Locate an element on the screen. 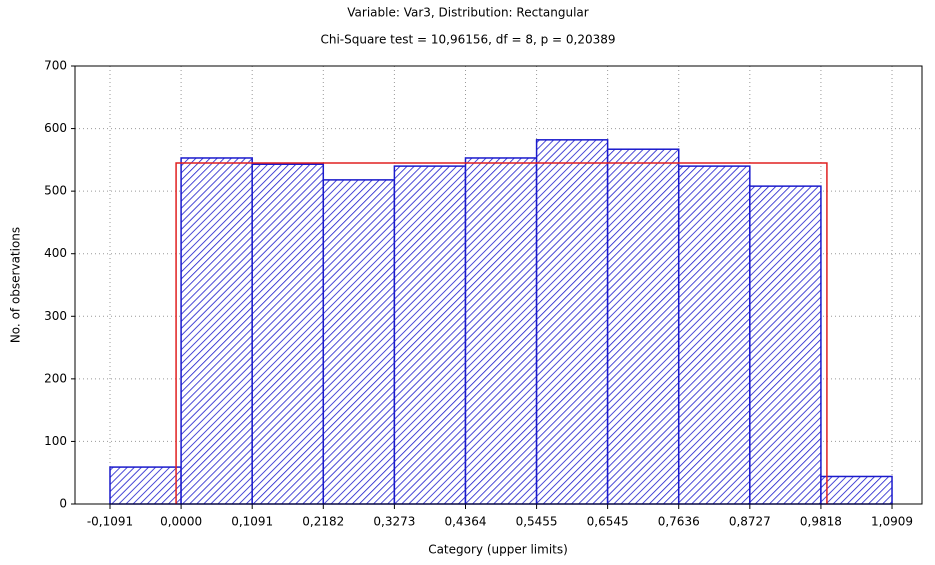 This screenshot has width=935, height=565. y-tick-label: 400 is located at coordinates (55, 253).